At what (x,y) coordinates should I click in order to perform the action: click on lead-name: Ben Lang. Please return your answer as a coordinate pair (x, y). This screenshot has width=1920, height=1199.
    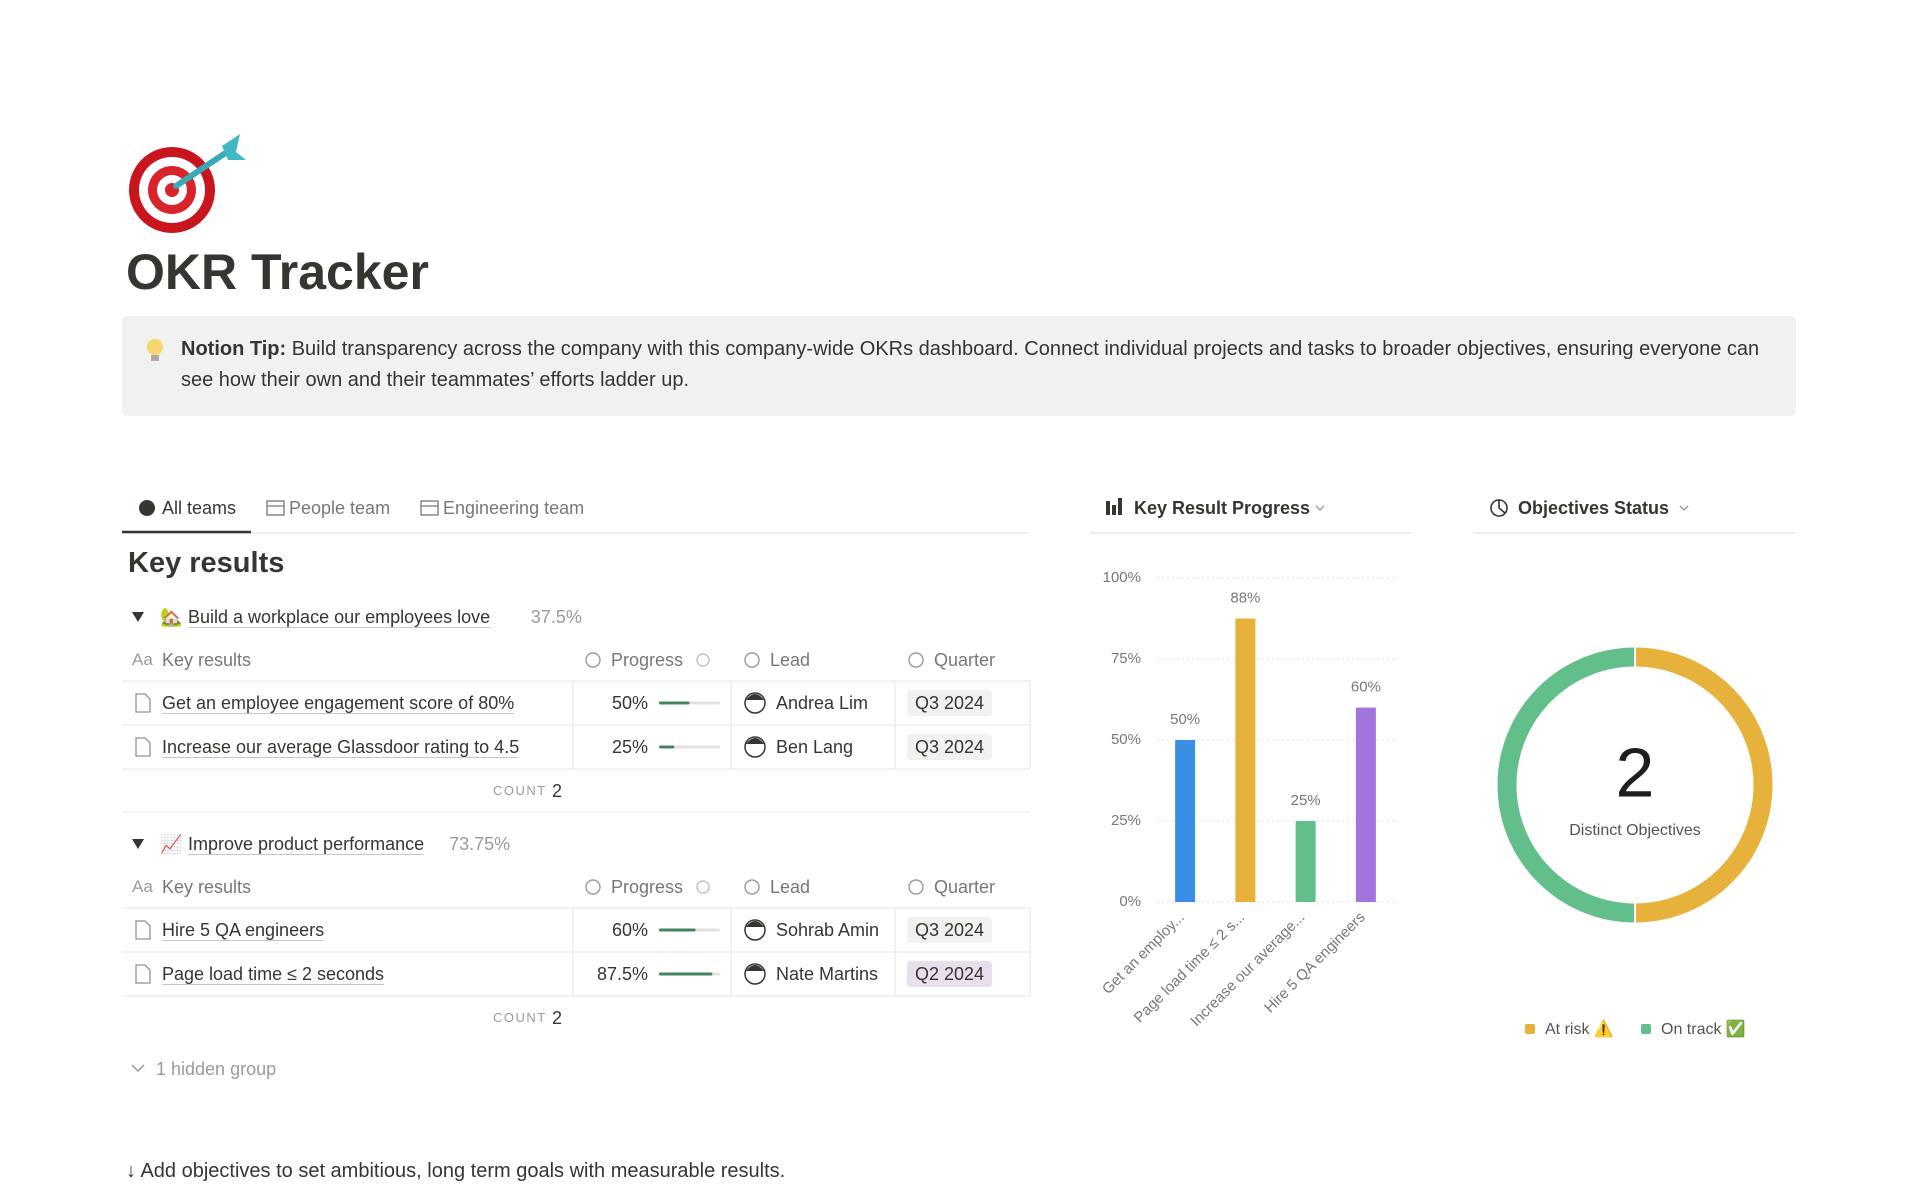
    Looking at the image, I should click on (815, 746).